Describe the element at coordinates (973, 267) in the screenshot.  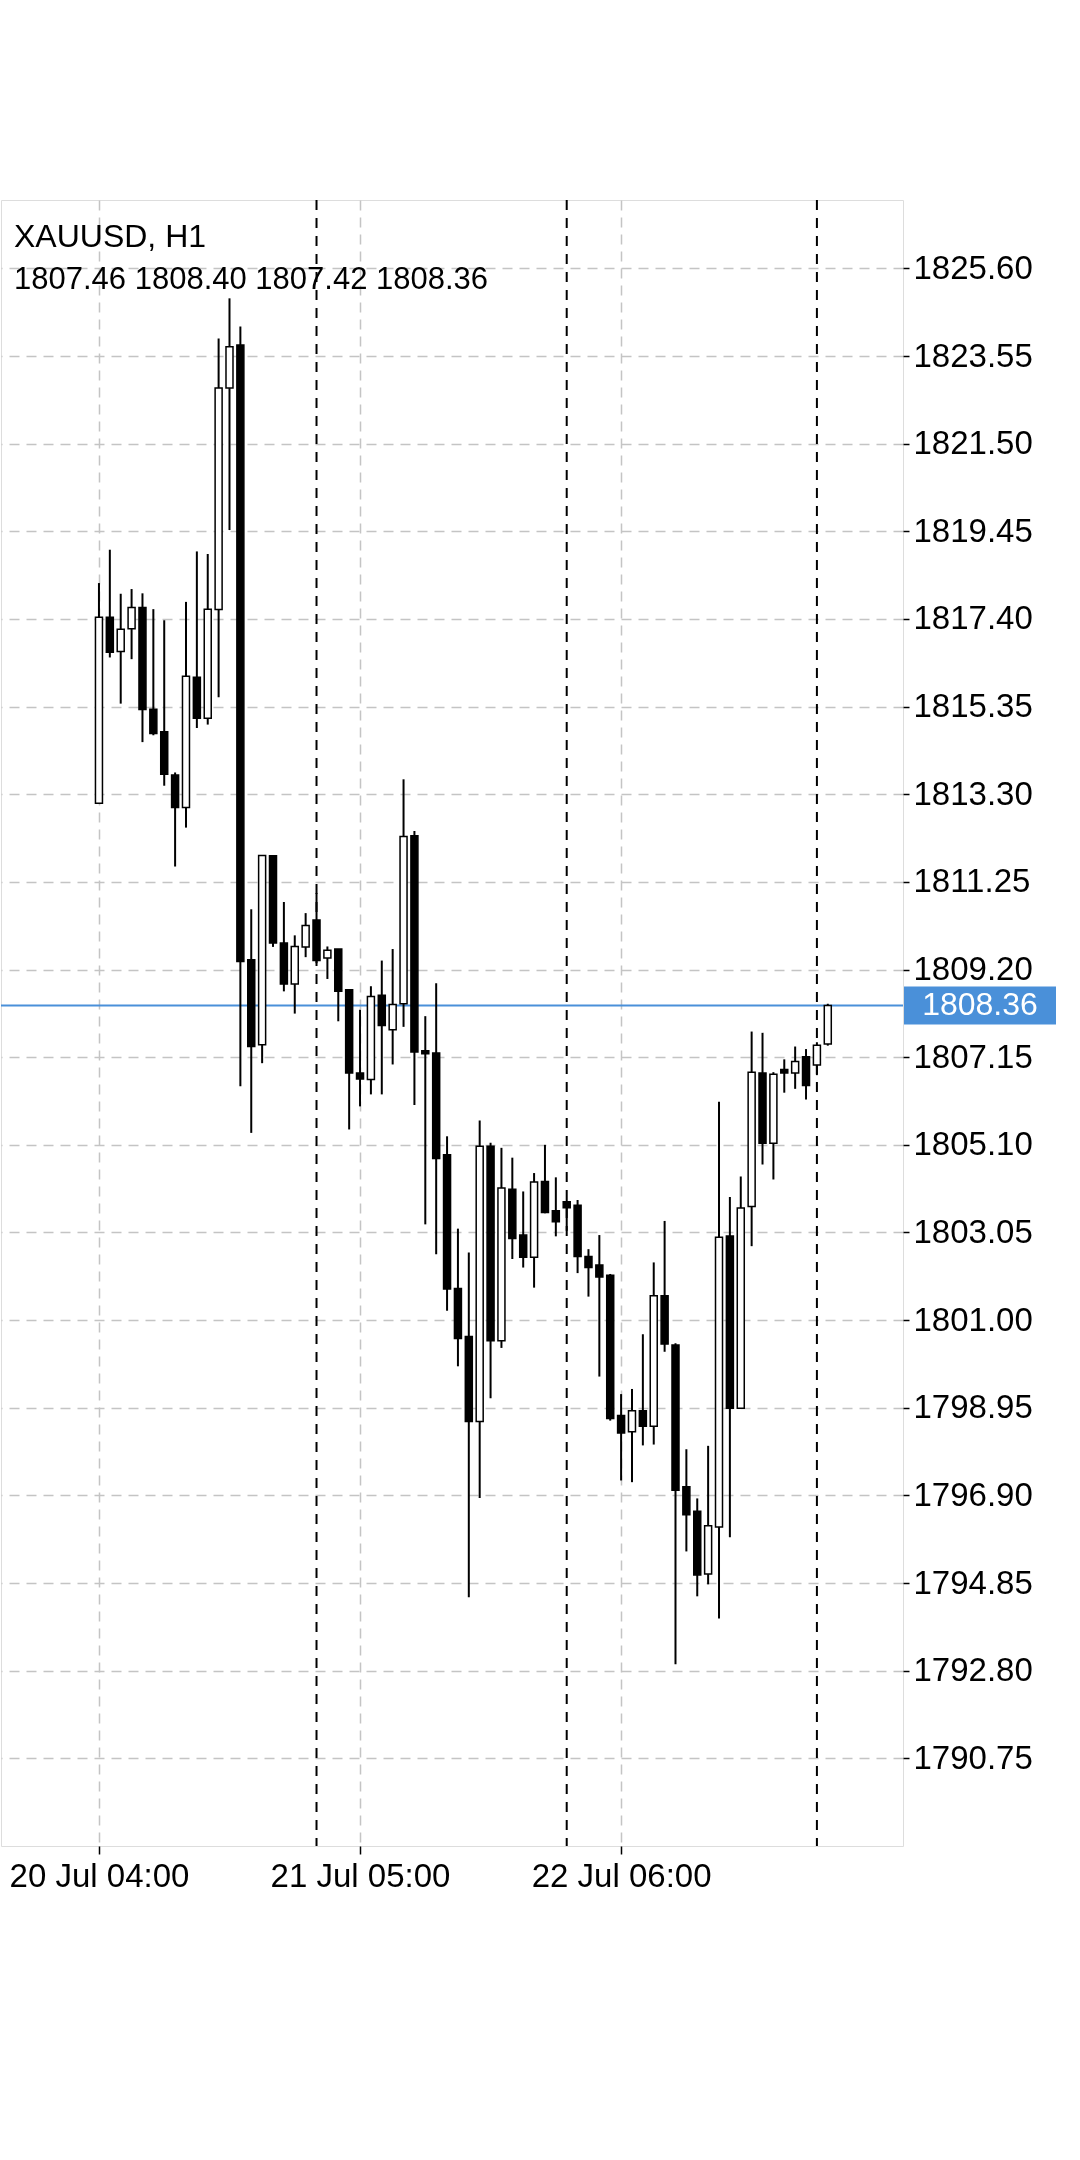
I see `y-tick-label: 1825.60` at that location.